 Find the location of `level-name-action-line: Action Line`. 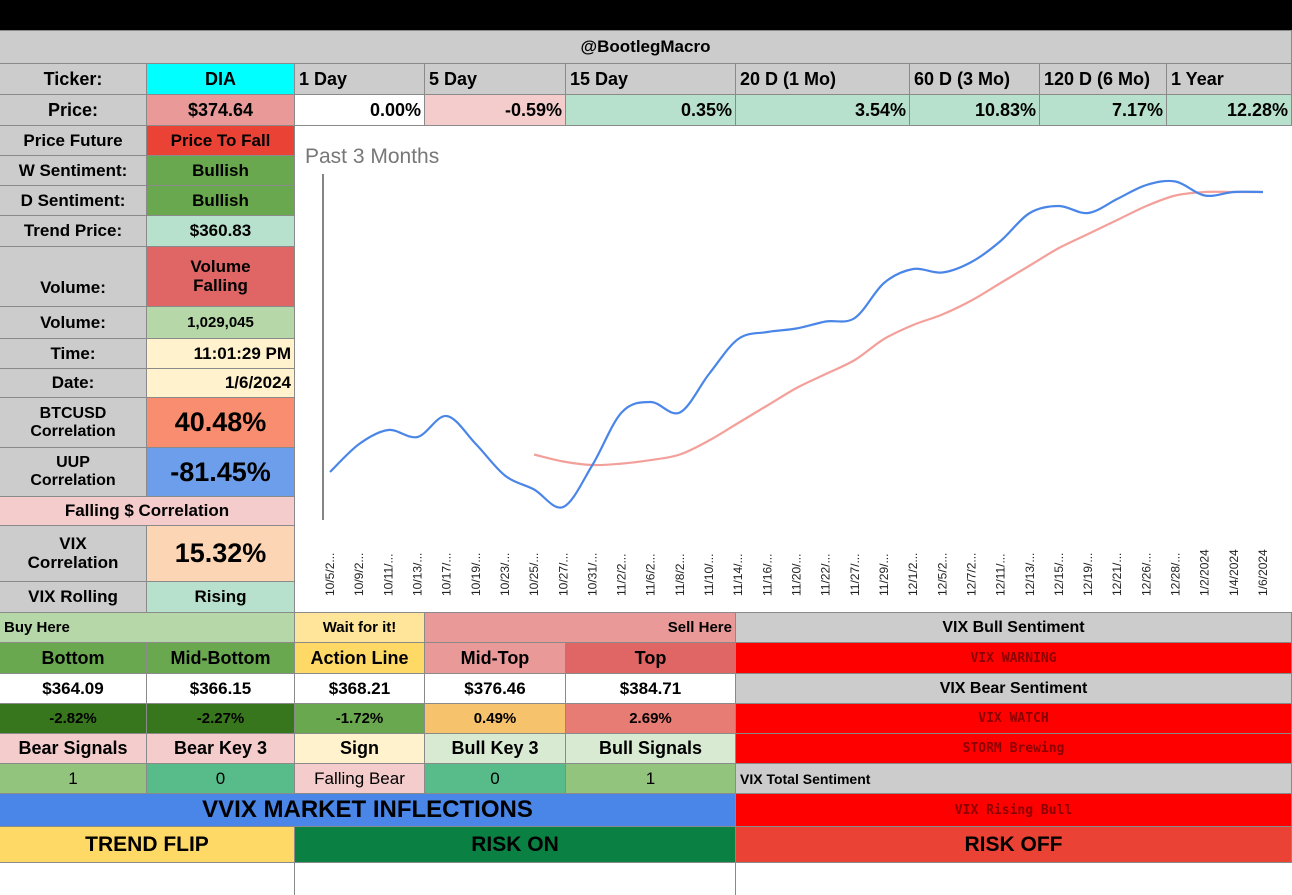

level-name-action-line: Action Line is located at coordinates (360, 658).